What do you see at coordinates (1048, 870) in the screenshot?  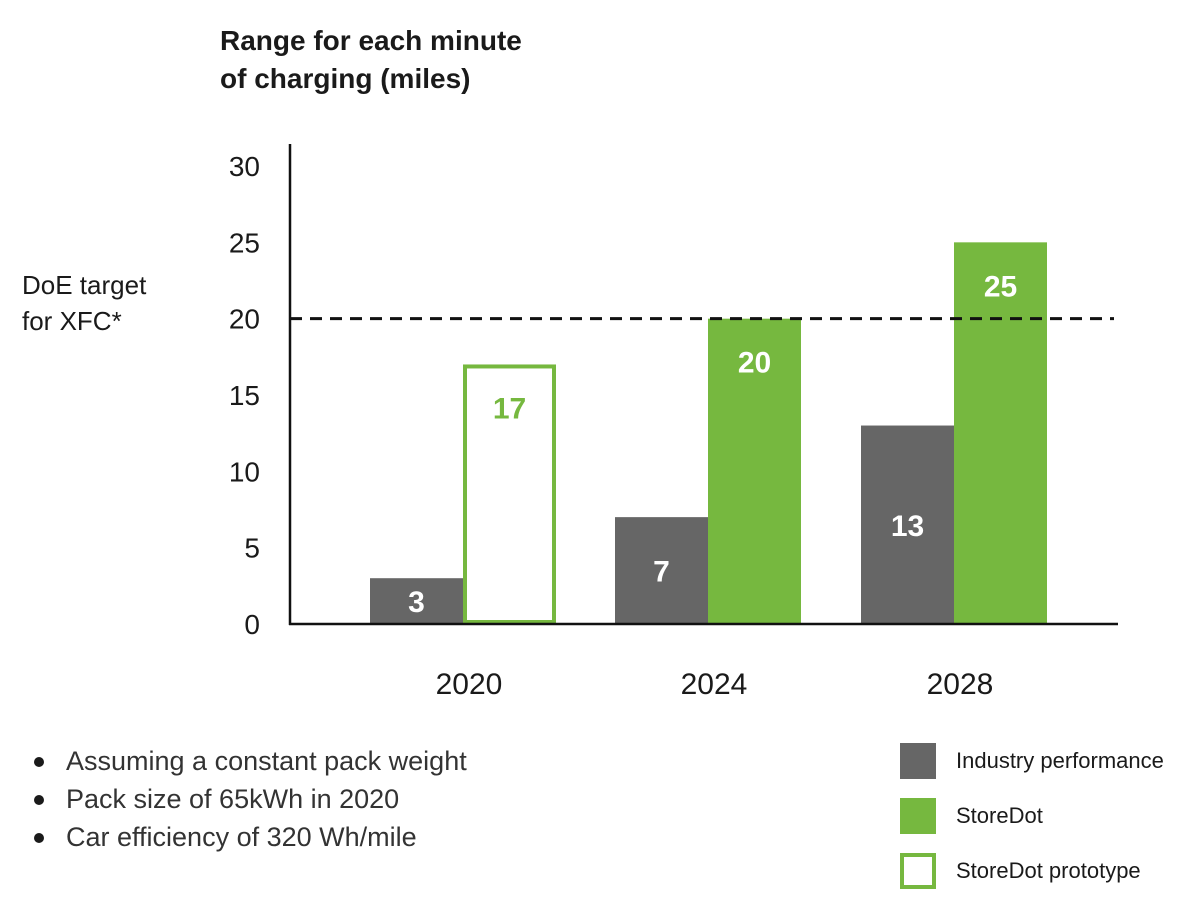 I see `legend-label-prototype: StoreDot prototype` at bounding box center [1048, 870].